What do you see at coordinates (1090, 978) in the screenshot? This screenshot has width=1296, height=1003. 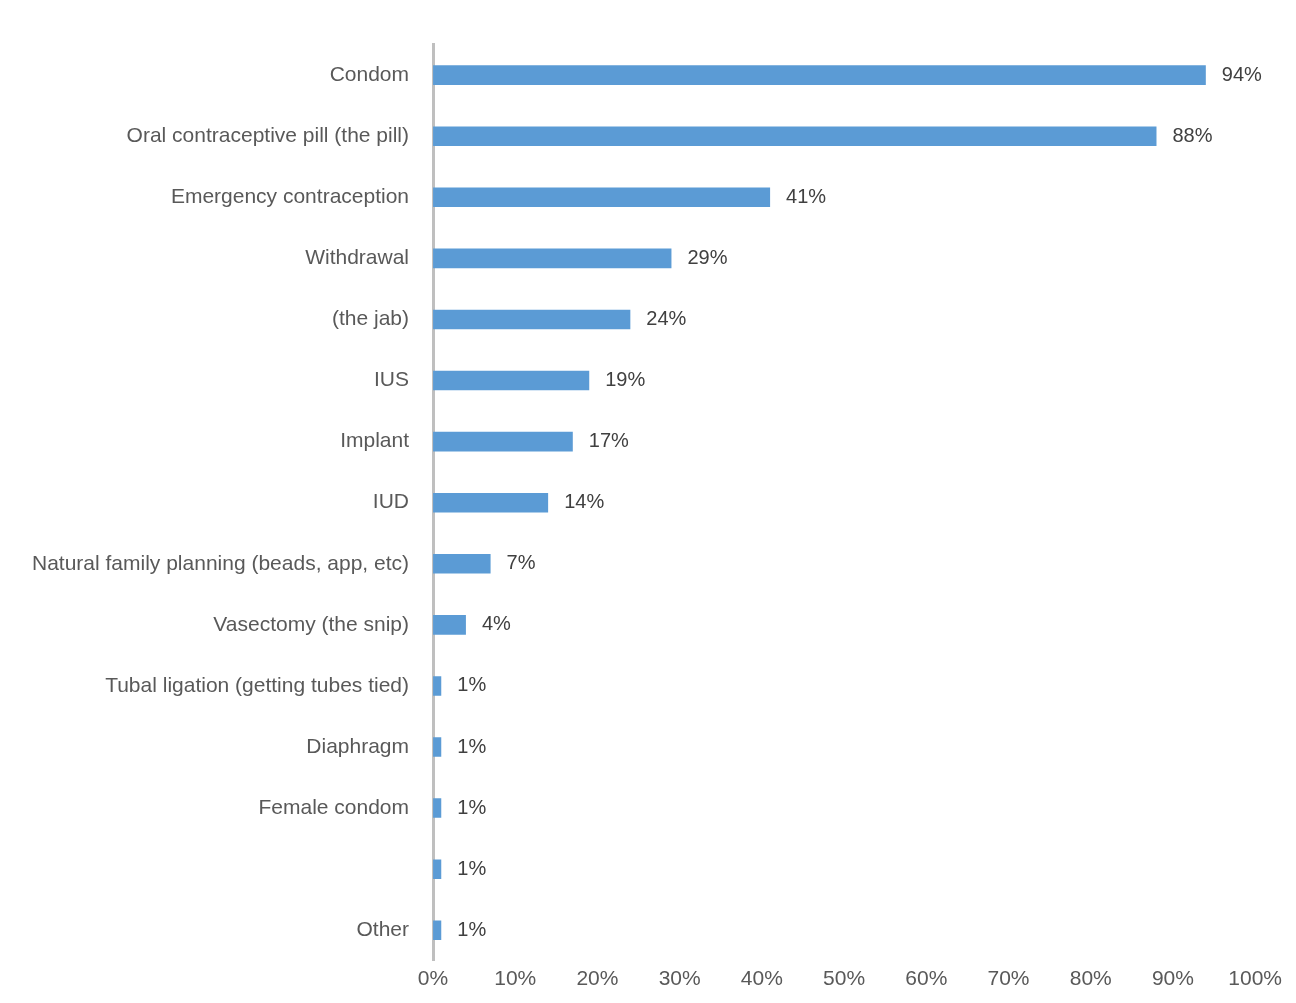 I see `x-tick-label: 80%` at bounding box center [1090, 978].